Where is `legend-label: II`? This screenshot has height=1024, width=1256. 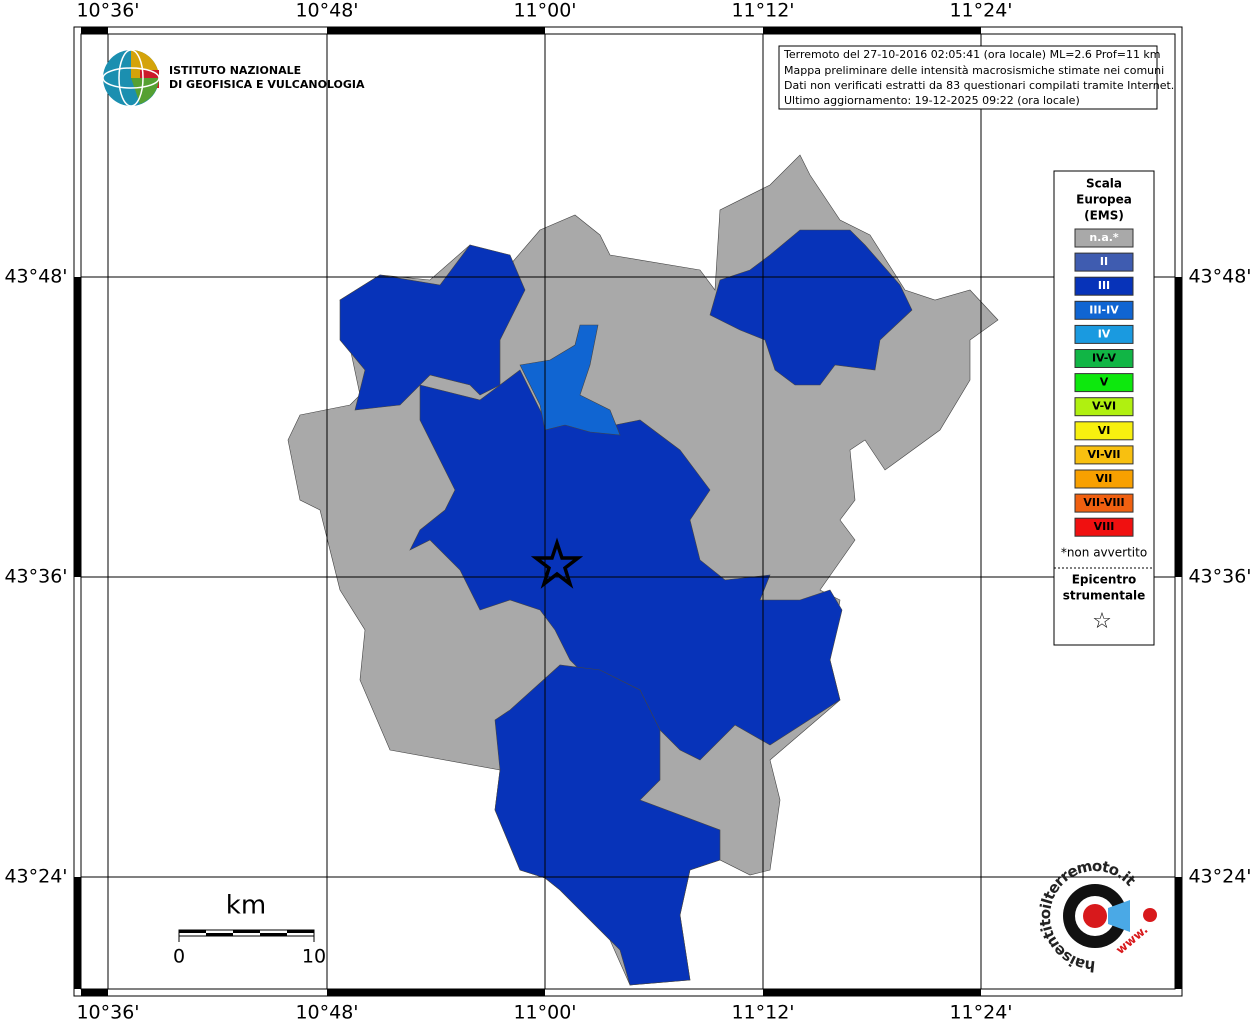
legend-label: II is located at coordinates (1104, 261).